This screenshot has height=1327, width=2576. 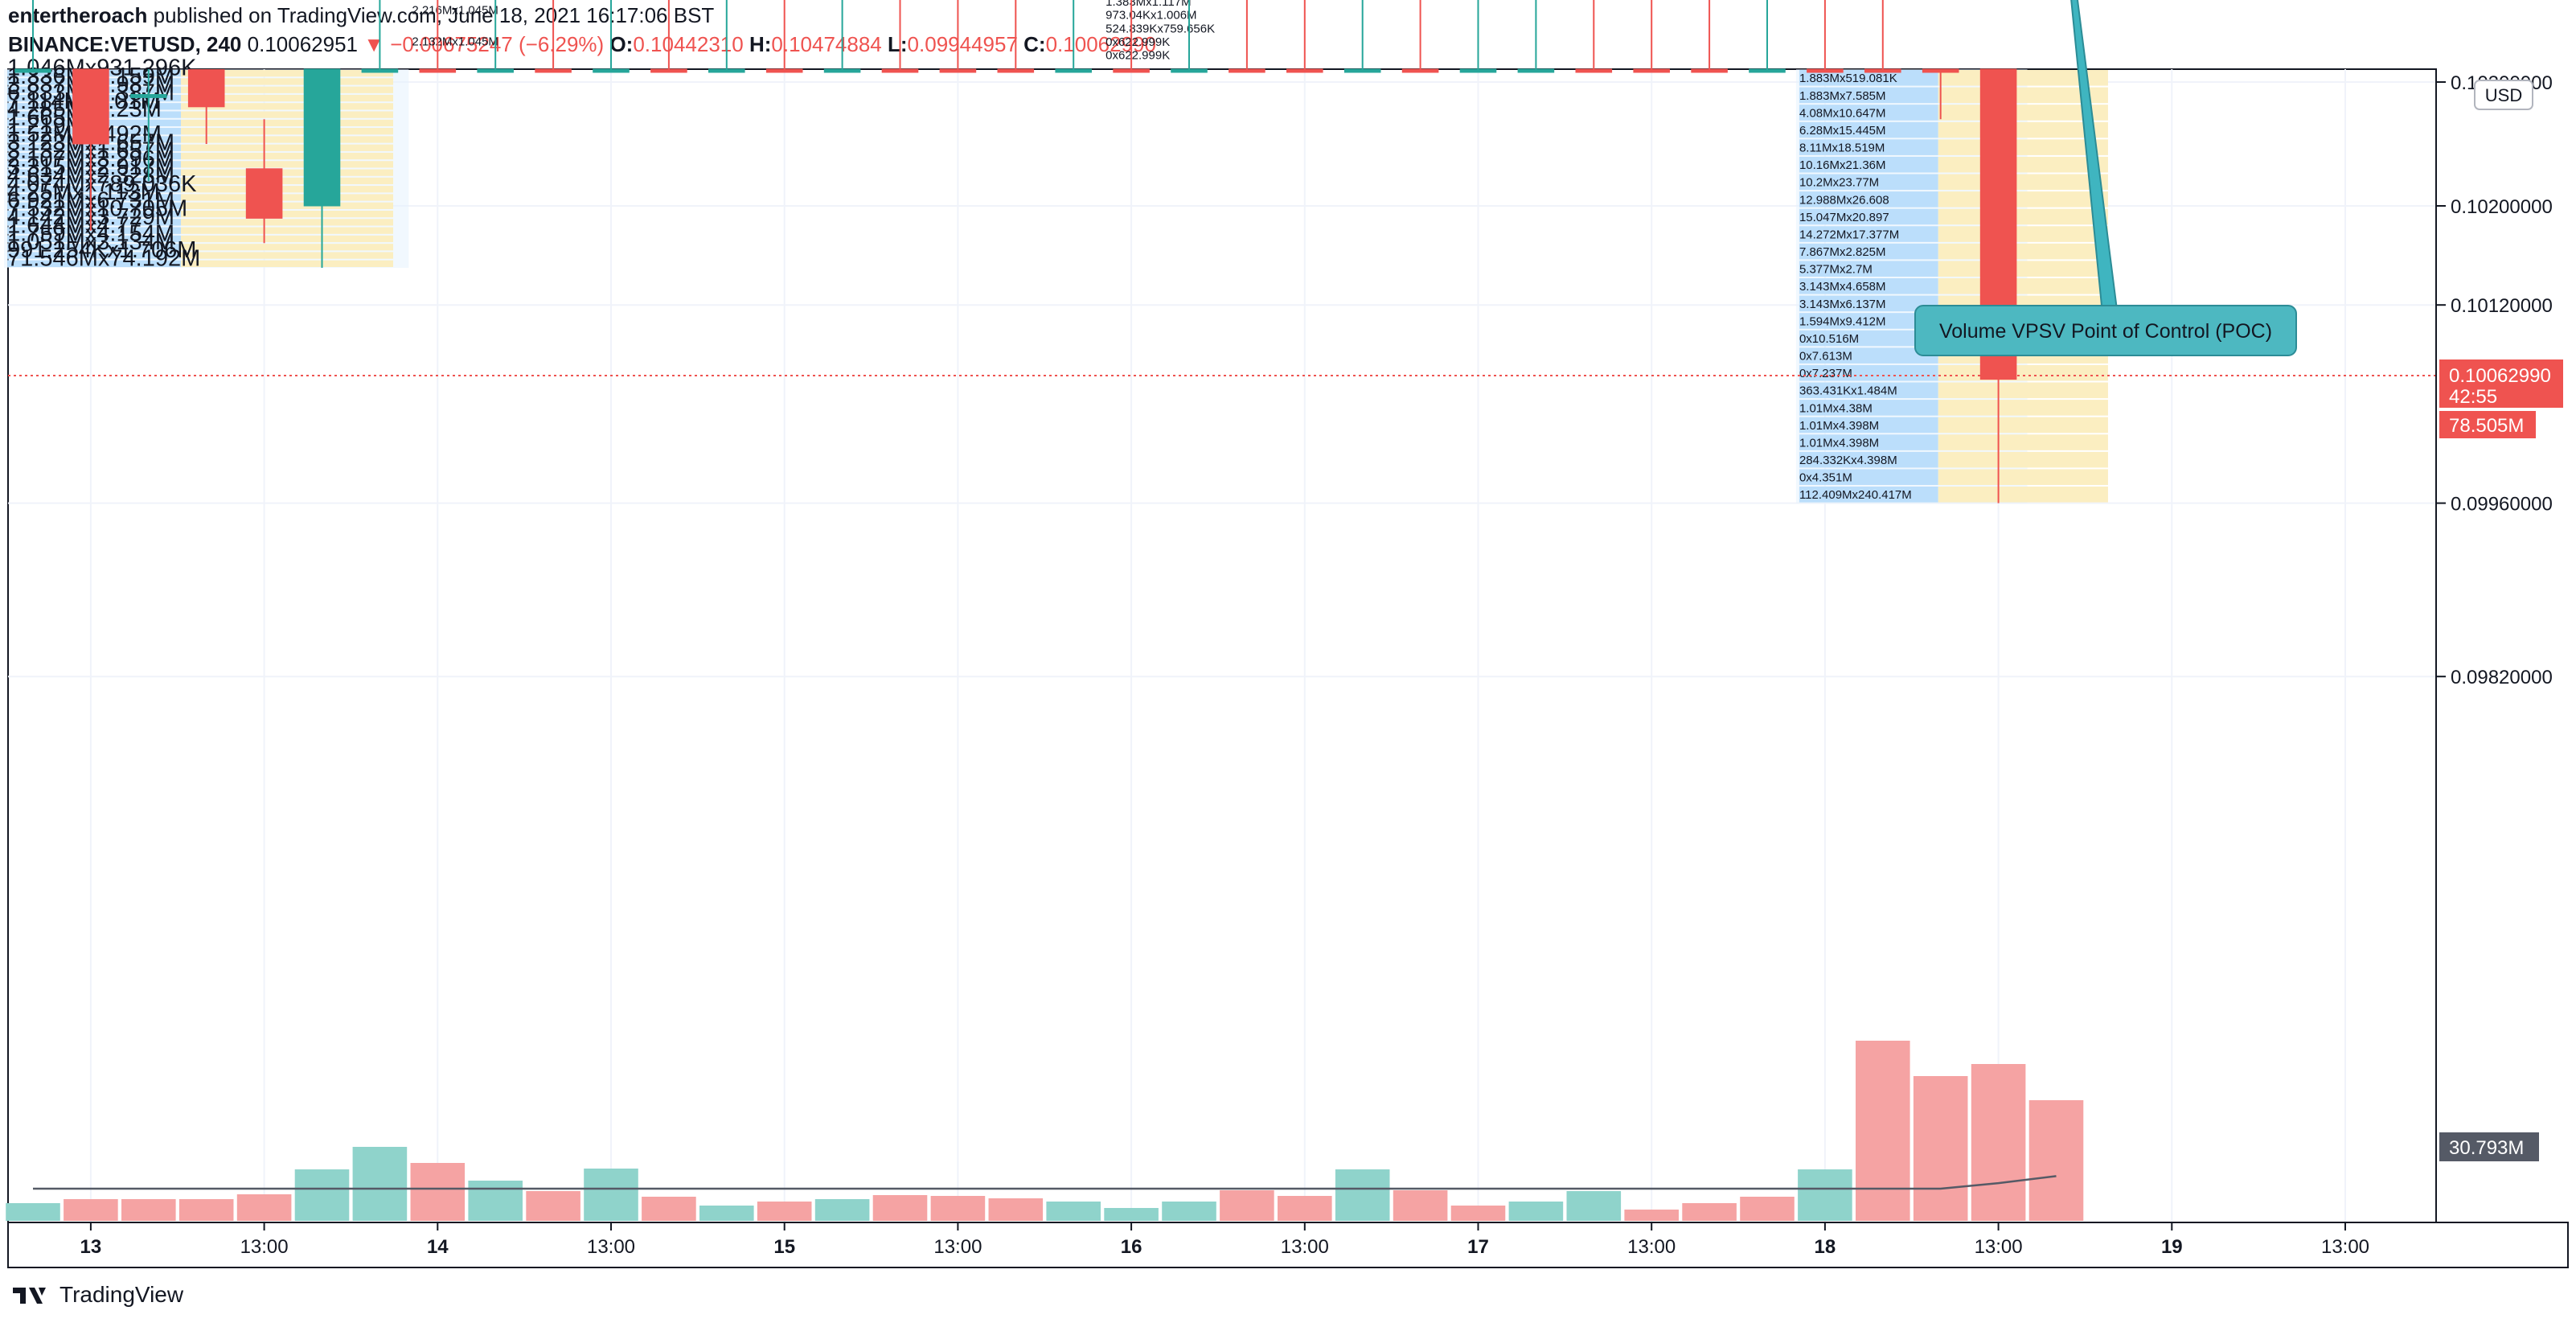 I want to click on profile-row-label: 12.988Mx26.608, so click(x=1844, y=200).